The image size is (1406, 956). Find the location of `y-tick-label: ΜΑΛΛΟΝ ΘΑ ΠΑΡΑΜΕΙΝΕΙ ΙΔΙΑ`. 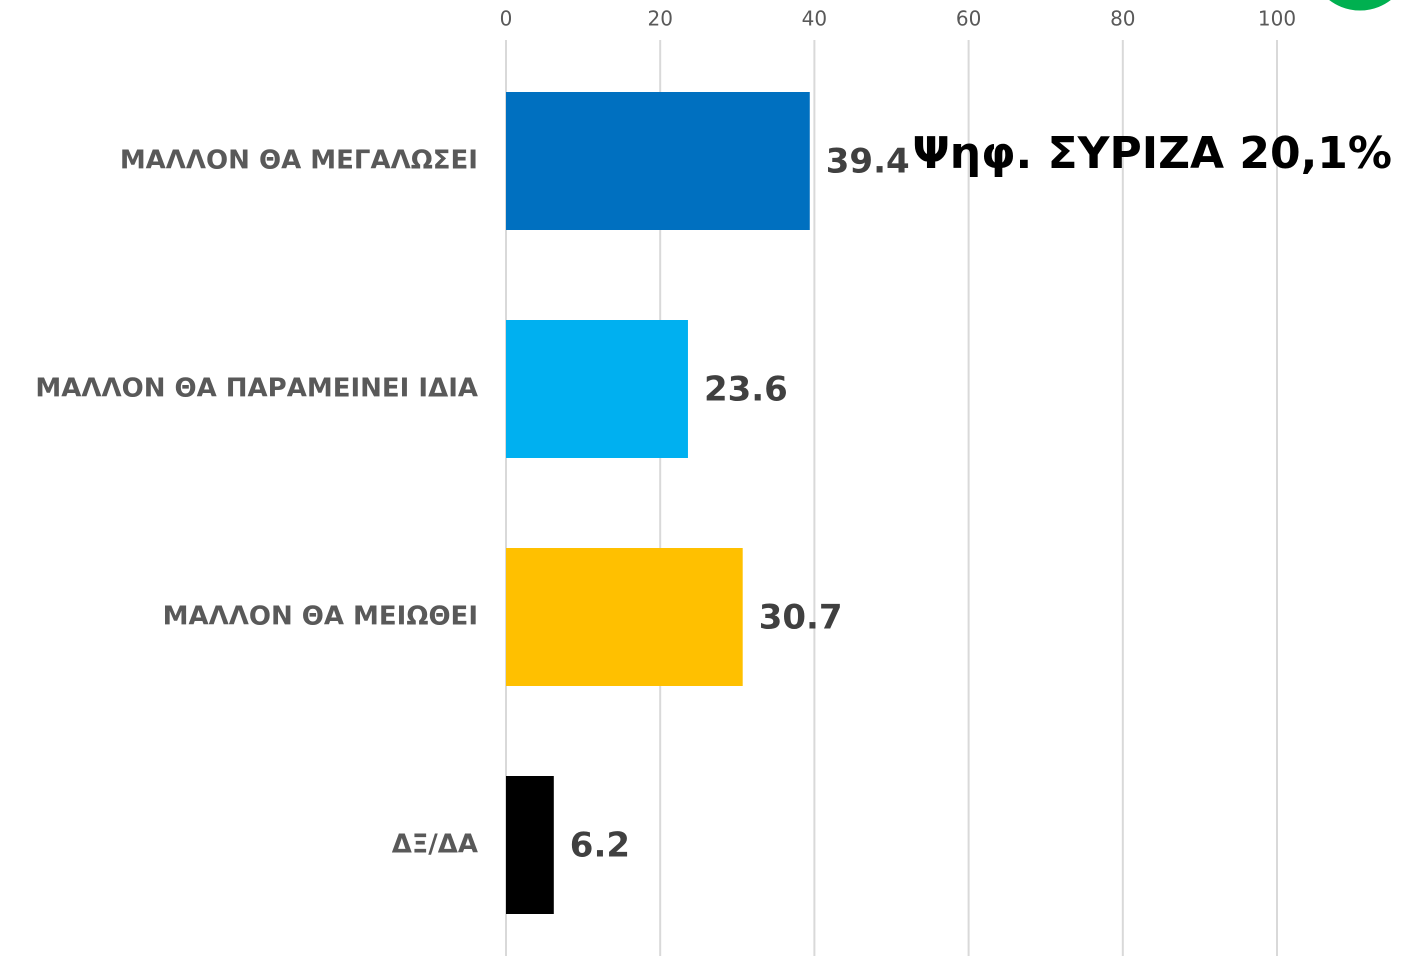

y-tick-label: ΜΑΛΛΟΝ ΘΑ ΠΑΡΑΜΕΙΝΕΙ ΙΔΙΑ is located at coordinates (256, 389).